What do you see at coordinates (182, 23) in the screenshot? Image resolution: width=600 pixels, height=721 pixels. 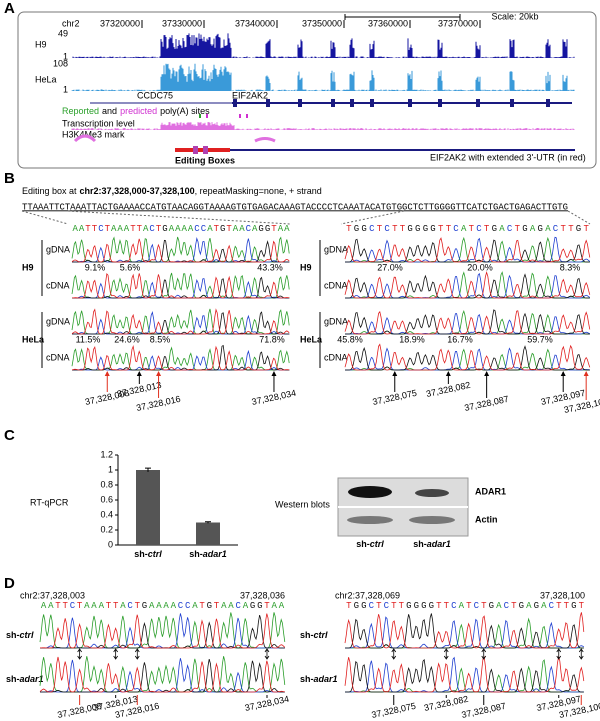 I see `coordinate-label: 37330000` at bounding box center [182, 23].